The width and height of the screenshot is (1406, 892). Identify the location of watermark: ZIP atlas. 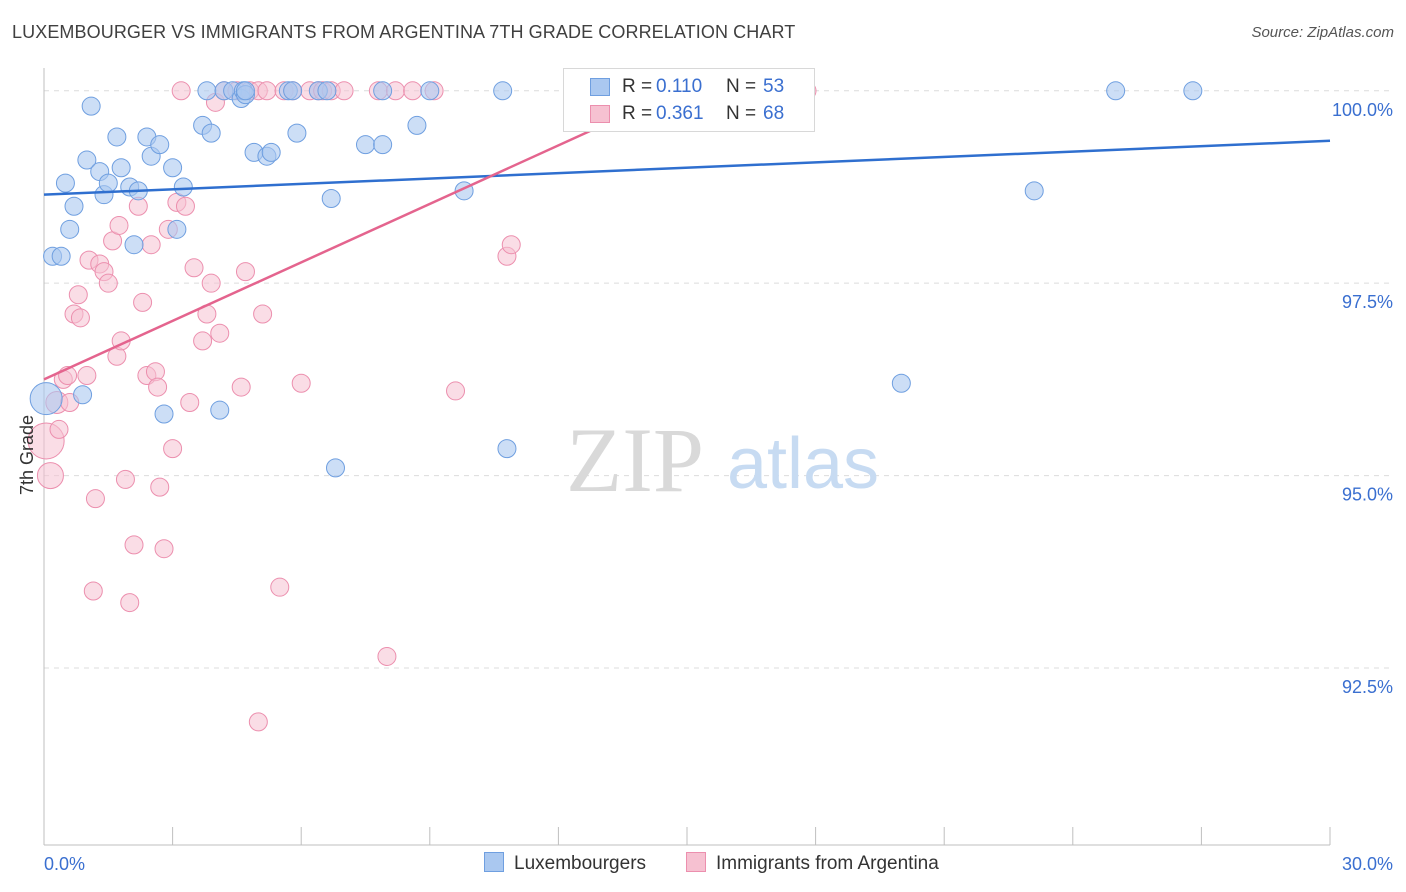
(722, 460).